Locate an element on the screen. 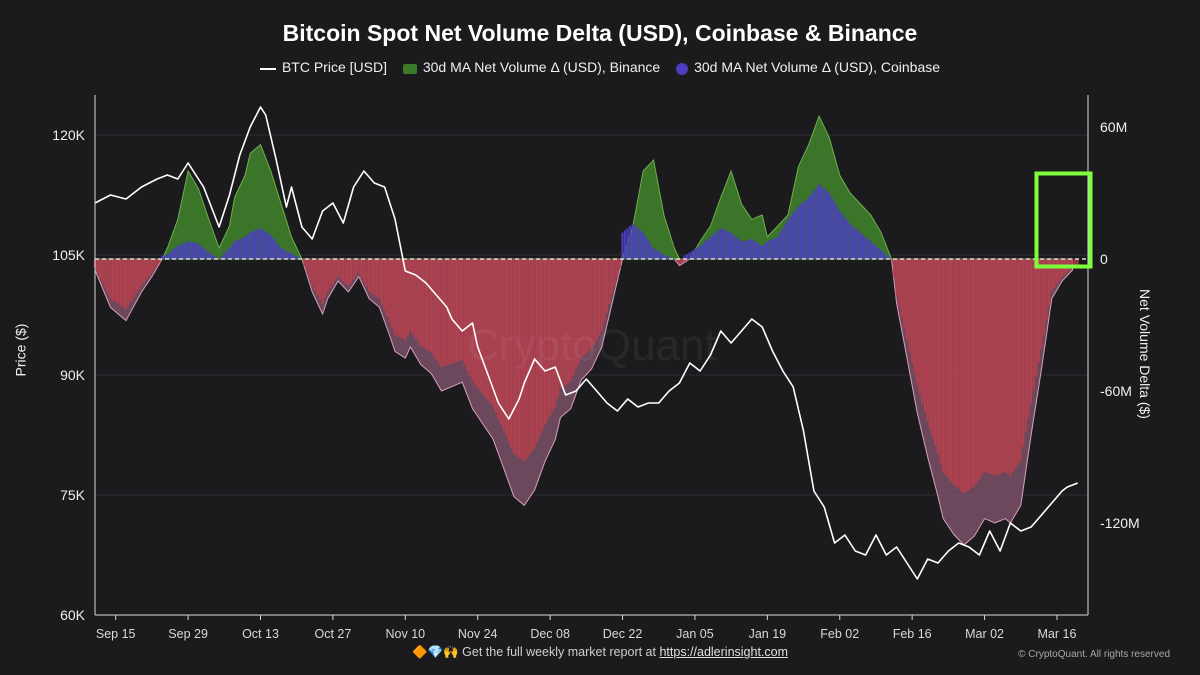 This screenshot has width=1200, height=675. legend-item-coinbase: 30d MA Net Volume Δ (USD), Coinbase is located at coordinates (808, 67).